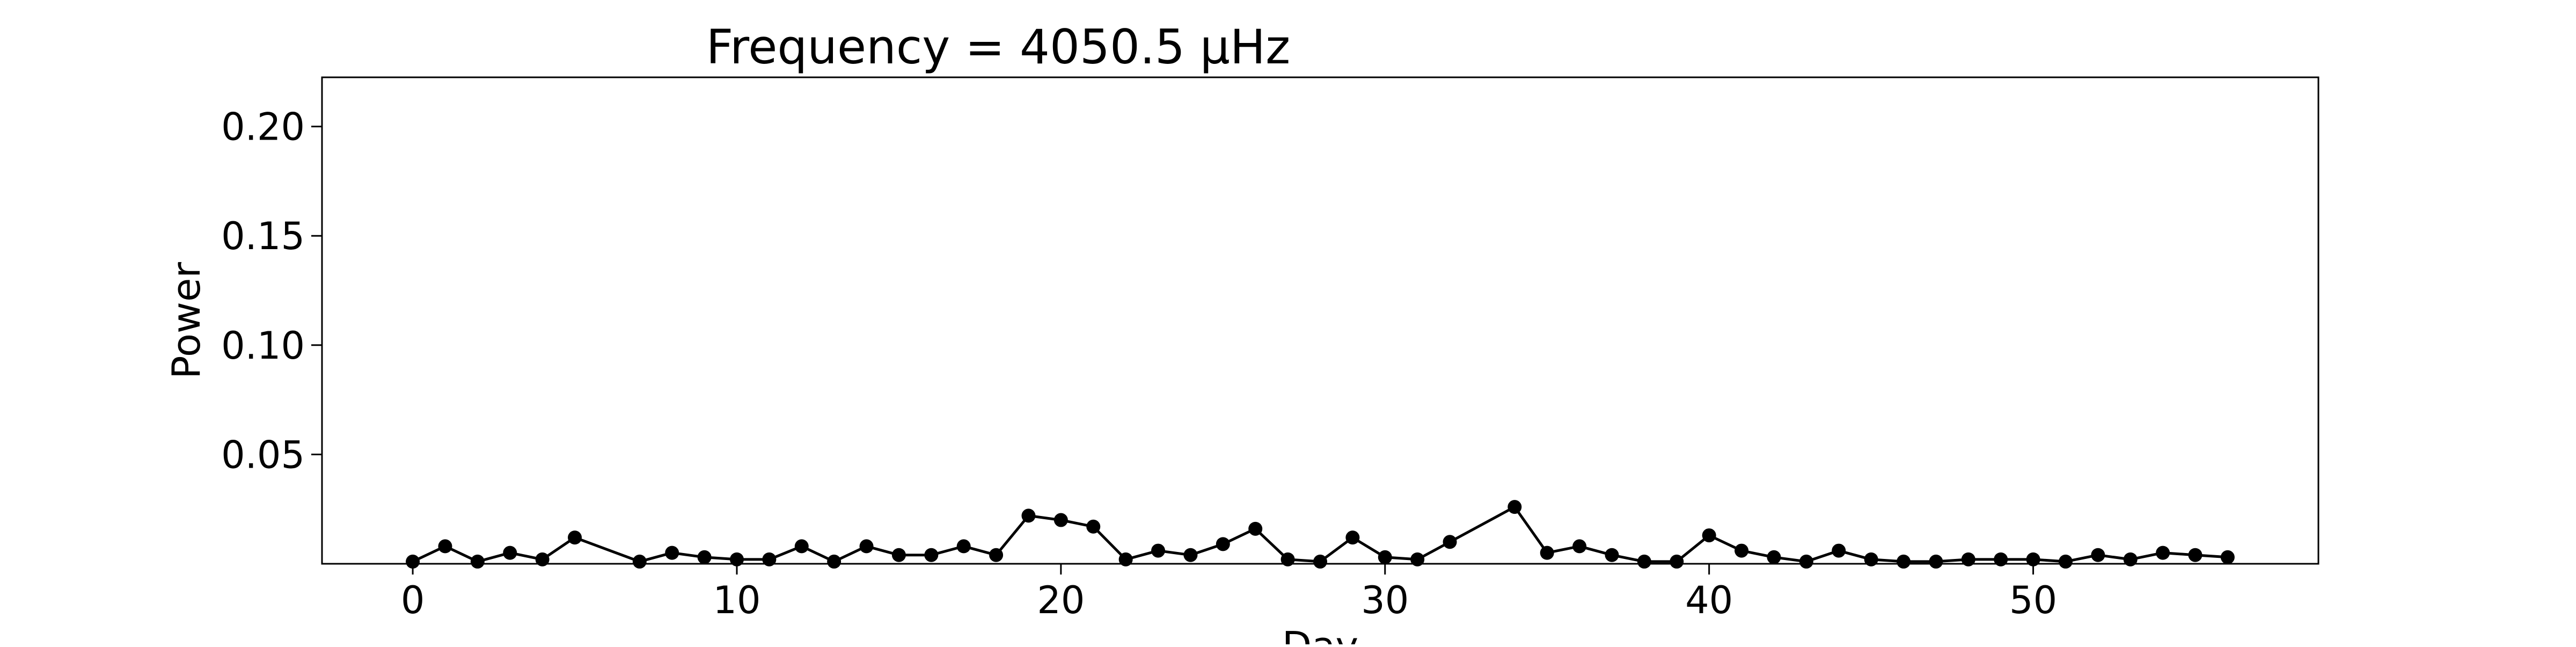  What do you see at coordinates (998, 47) in the screenshot?
I see `chart-title: Frequency = 4050.5 μHz` at bounding box center [998, 47].